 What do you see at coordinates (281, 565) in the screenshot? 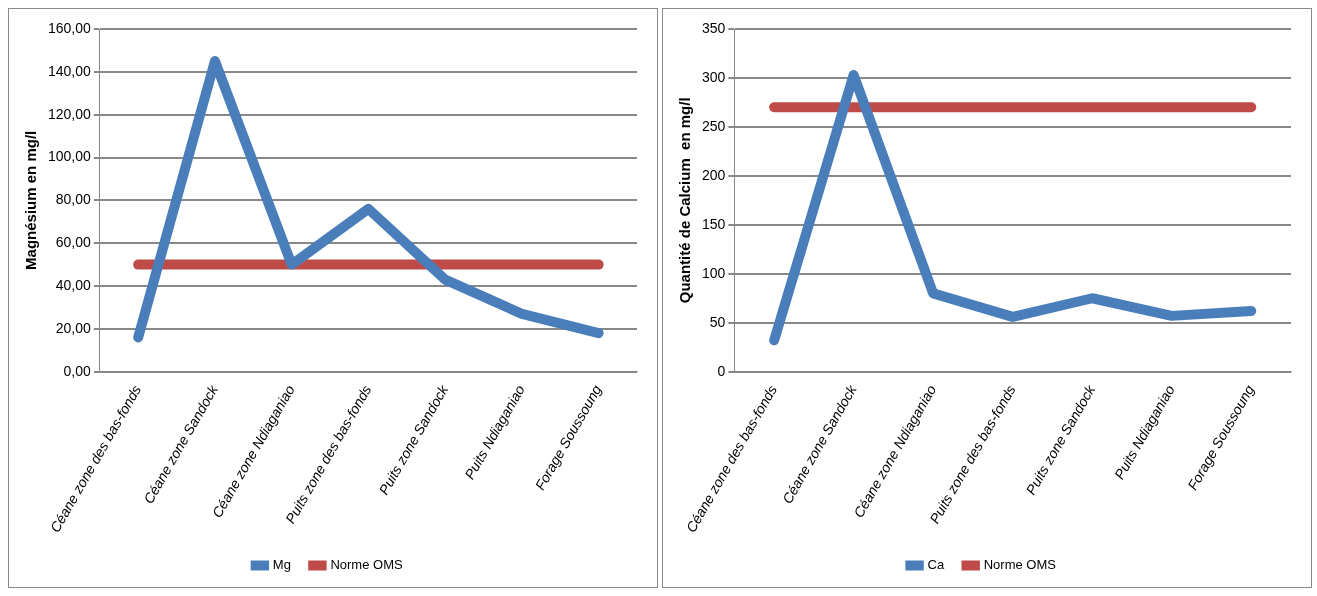
I see `legend-label: Mg` at bounding box center [281, 565].